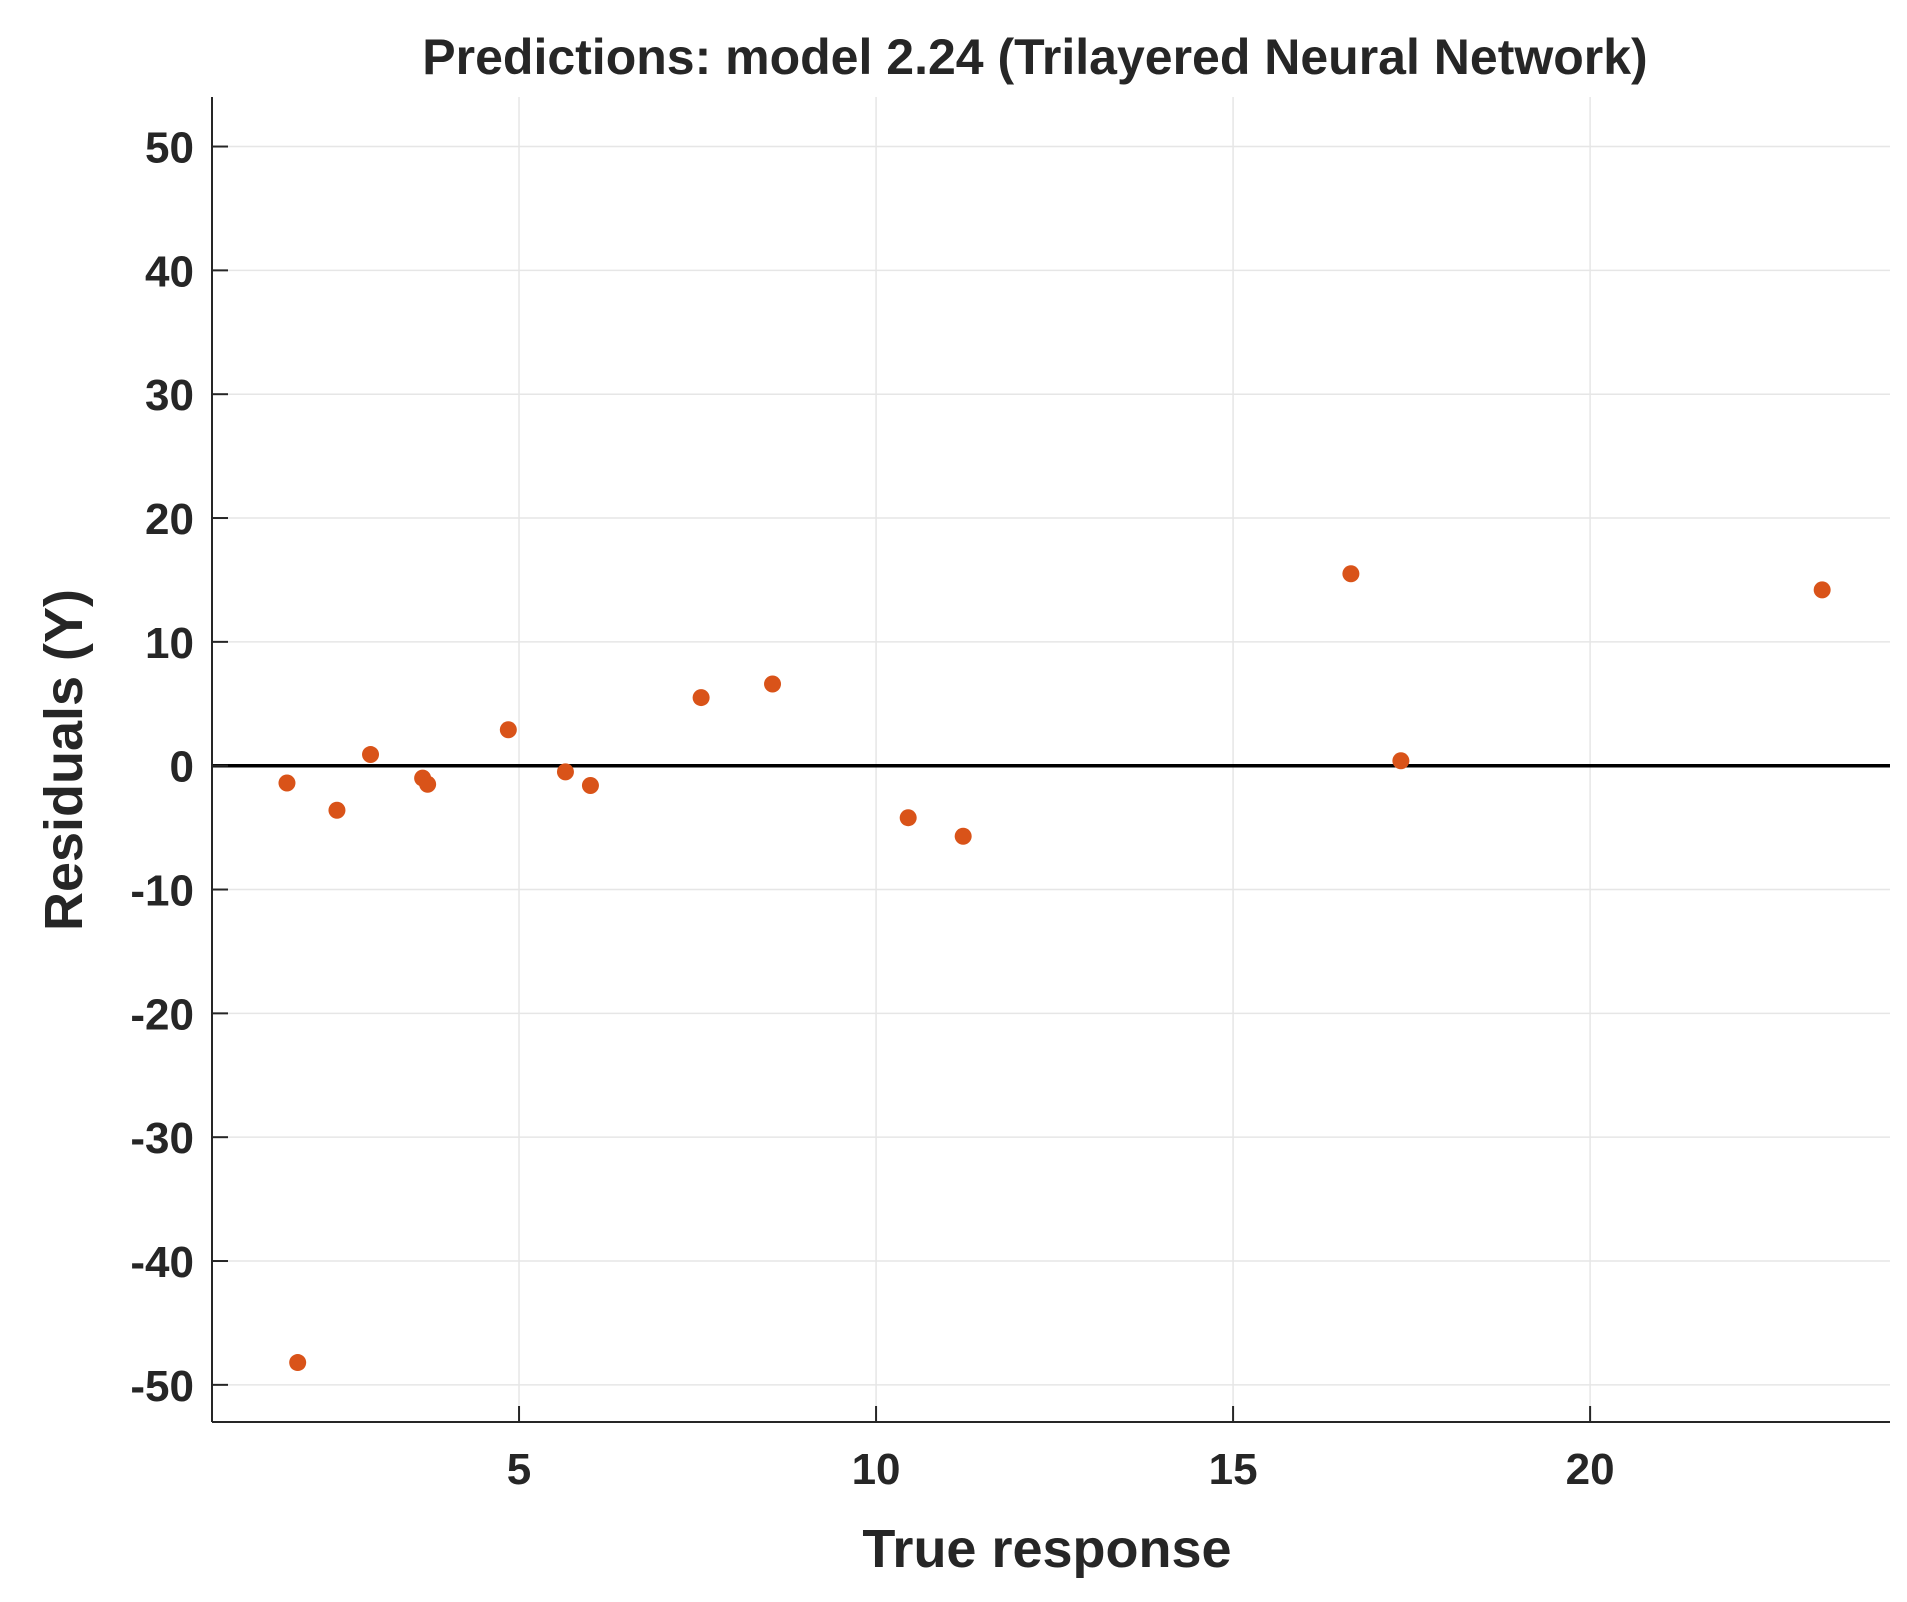 Image resolution: width=1907 pixels, height=1602 pixels. What do you see at coordinates (162, 1262) in the screenshot?
I see `y-tick-label: -40` at bounding box center [162, 1262].